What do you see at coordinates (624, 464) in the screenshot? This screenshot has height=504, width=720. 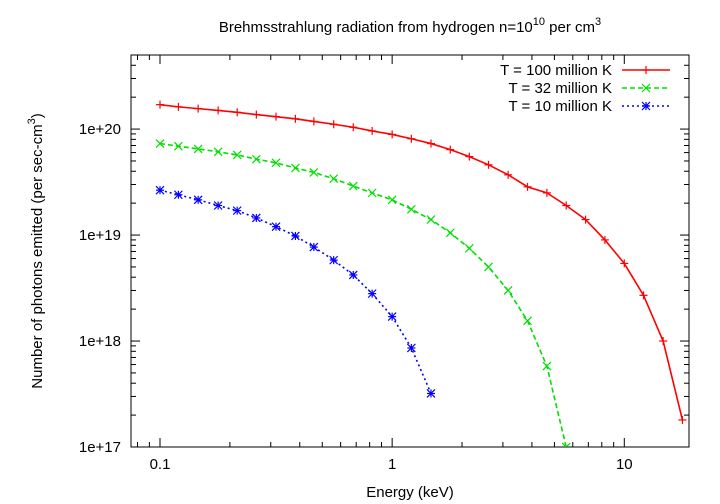 I see `x-tick-label: 10` at bounding box center [624, 464].